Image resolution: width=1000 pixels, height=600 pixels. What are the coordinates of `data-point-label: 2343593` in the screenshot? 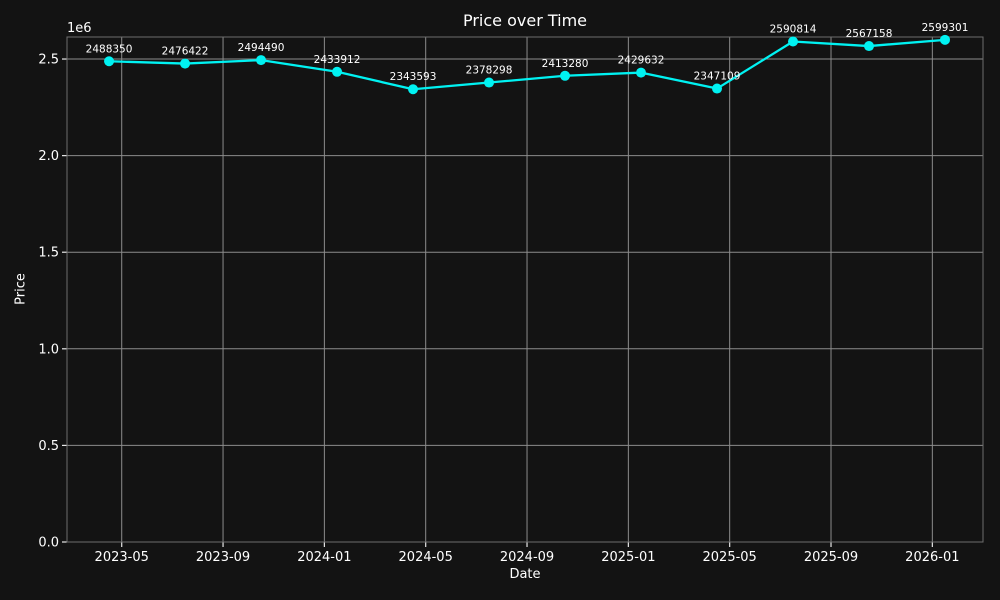 It's located at (413, 77).